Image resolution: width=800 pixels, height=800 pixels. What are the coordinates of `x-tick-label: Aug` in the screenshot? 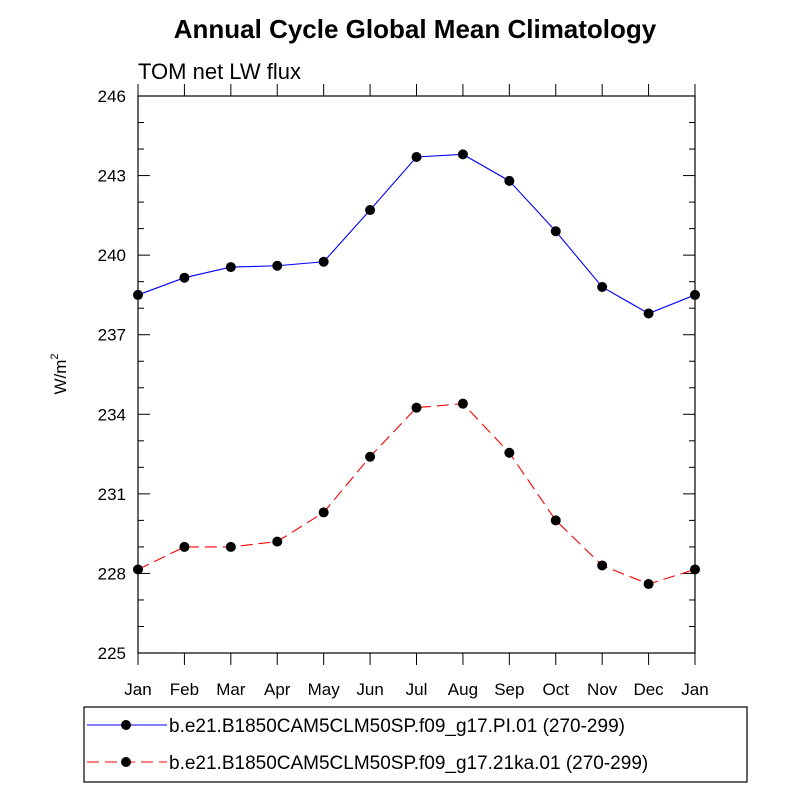 It's located at (463, 689).